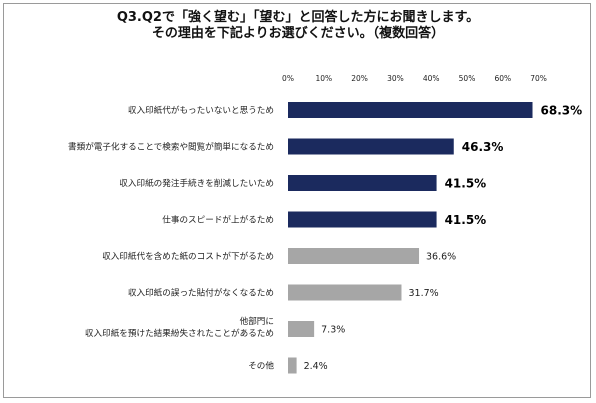  I want to click on data-label: 68.3%, so click(562, 111).